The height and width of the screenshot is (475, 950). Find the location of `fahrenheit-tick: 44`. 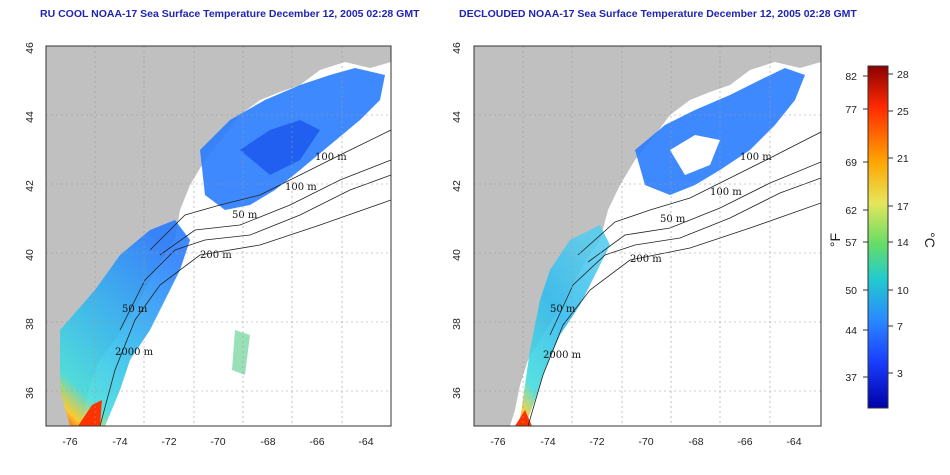

fahrenheit-tick: 44 is located at coordinates (851, 331).